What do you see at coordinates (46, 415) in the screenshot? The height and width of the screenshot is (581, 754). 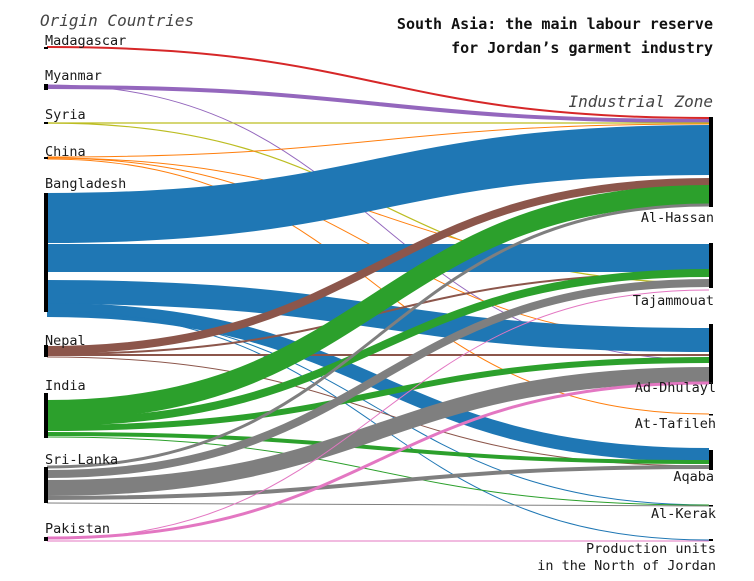 I see `origin-node-bar-india` at bounding box center [46, 415].